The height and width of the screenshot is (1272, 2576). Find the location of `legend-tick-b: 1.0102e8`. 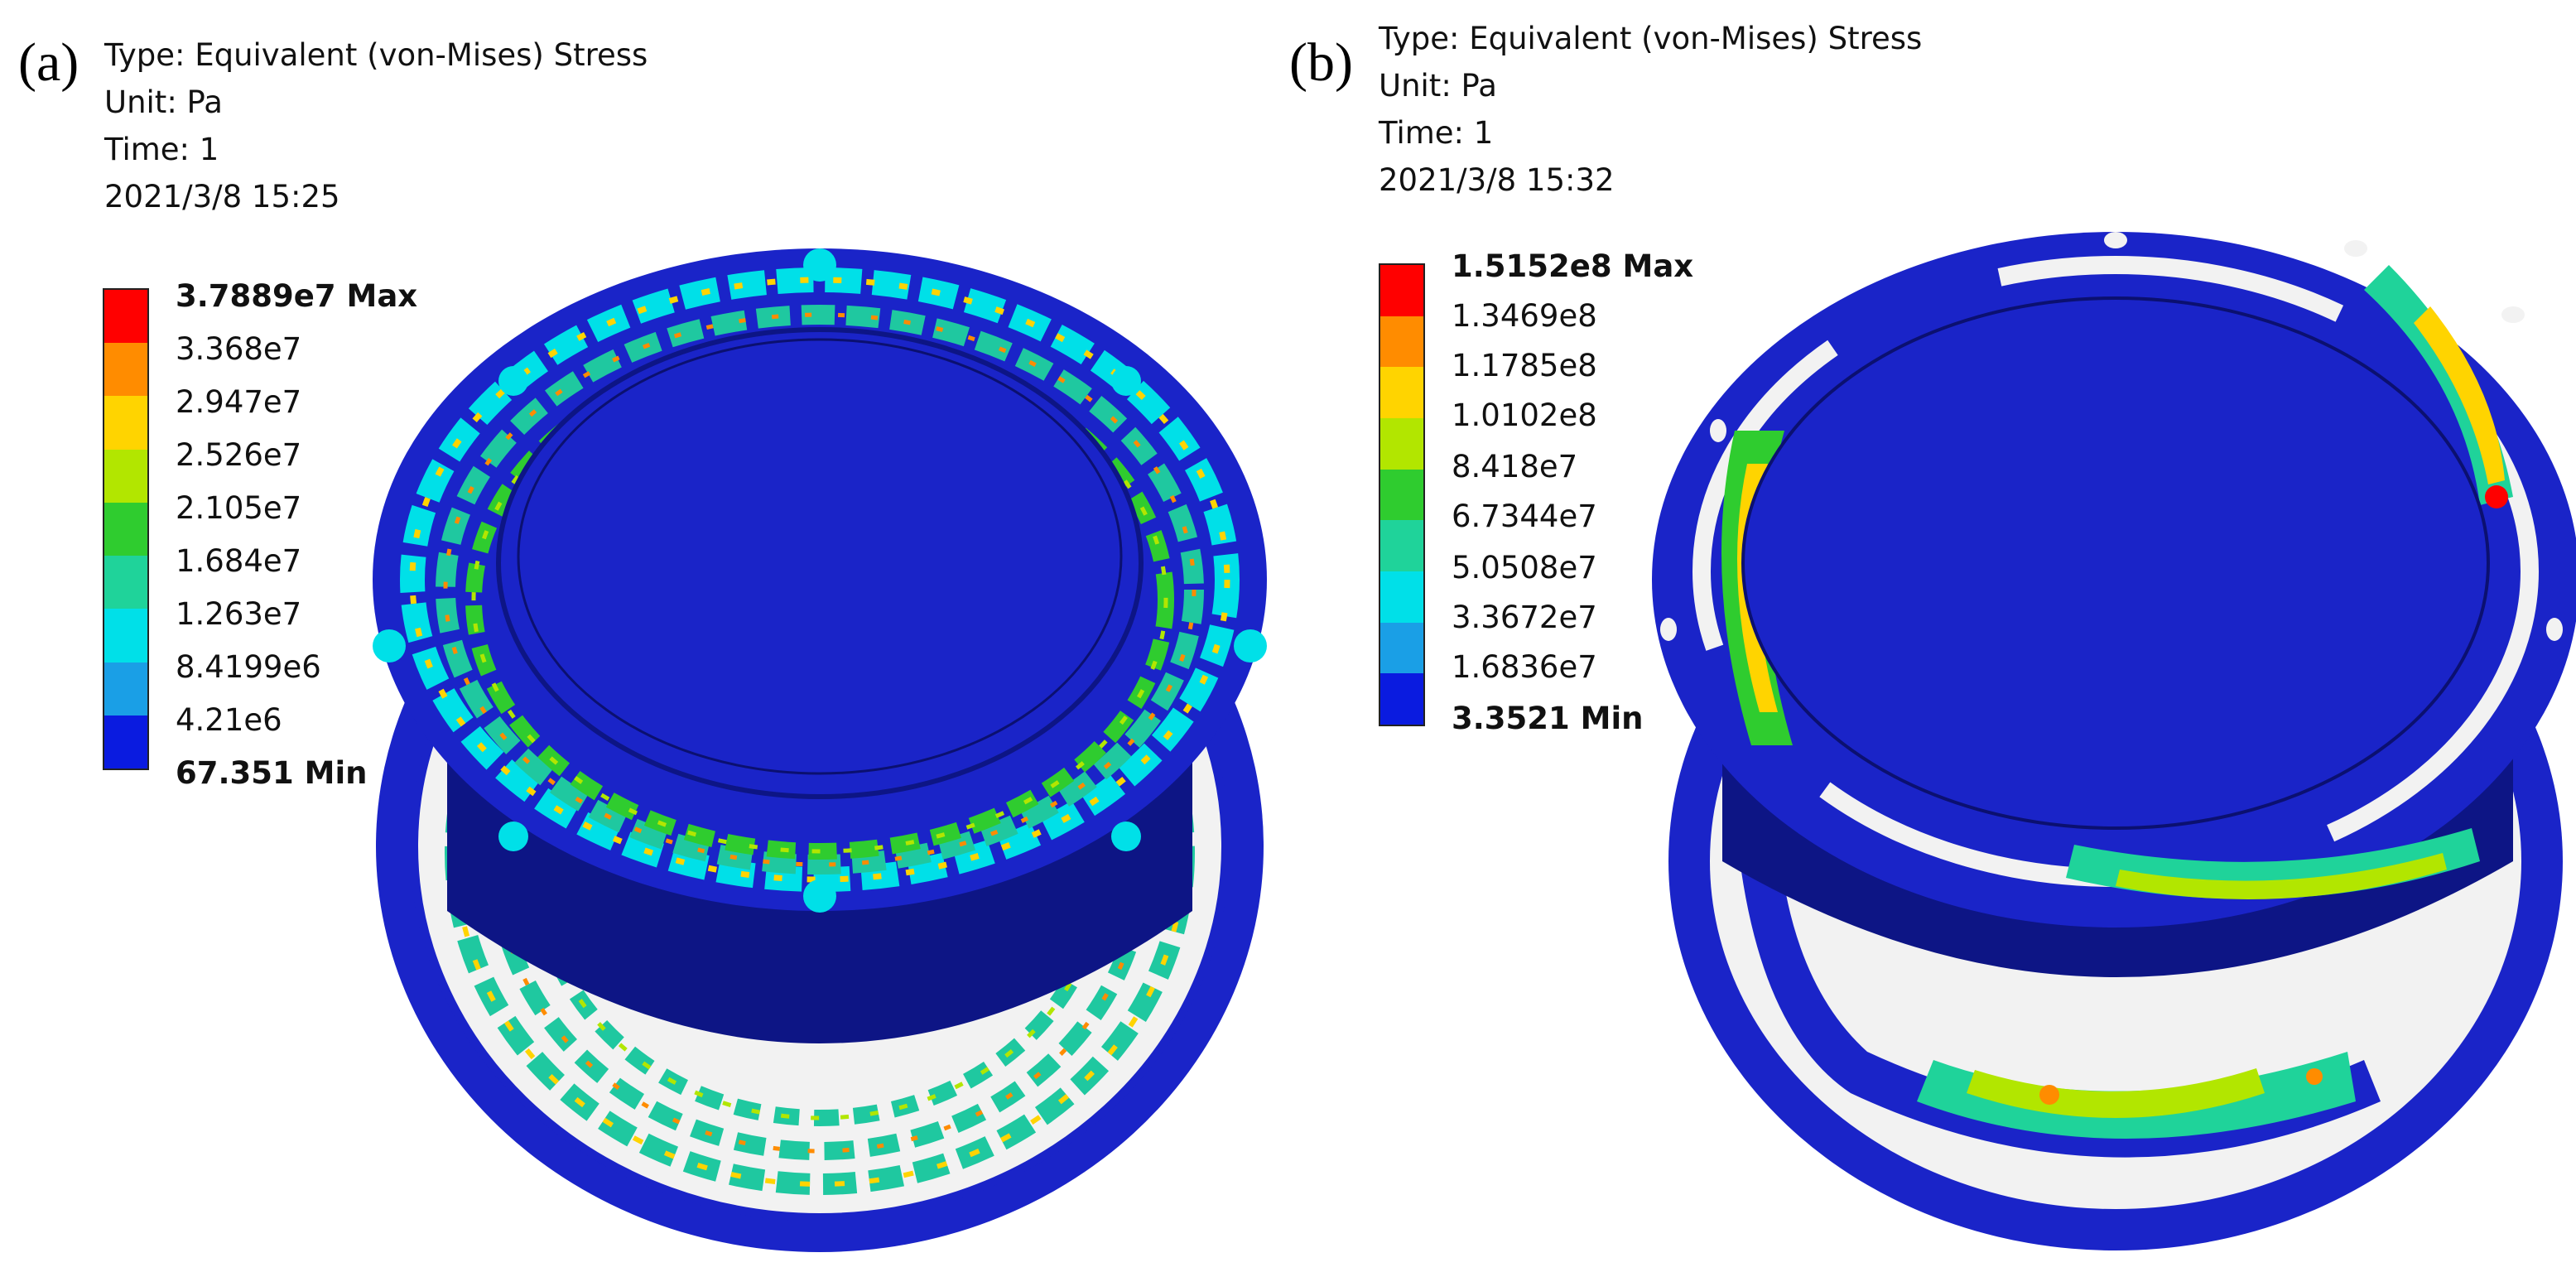

legend-tick-b: 1.0102e8 is located at coordinates (1524, 415).